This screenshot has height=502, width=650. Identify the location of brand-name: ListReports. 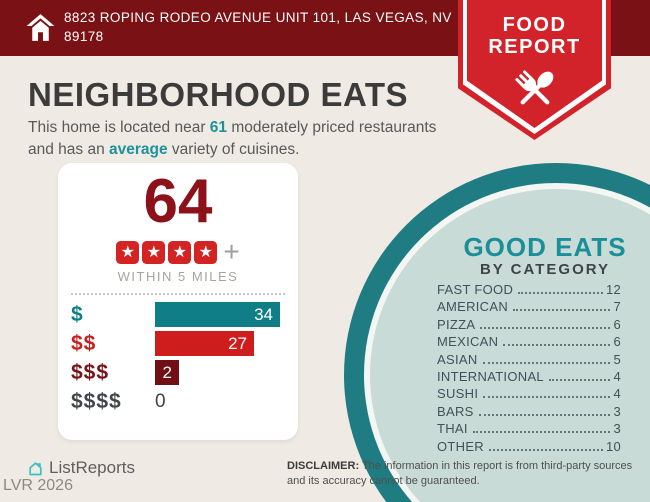
(92, 467).